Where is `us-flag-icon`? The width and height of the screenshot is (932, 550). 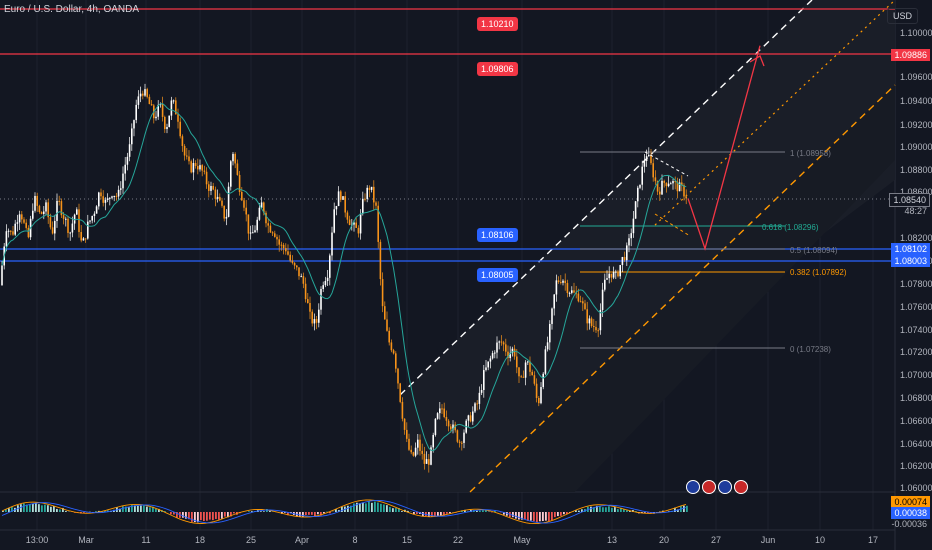
us-flag-icon is located at coordinates (709, 487).